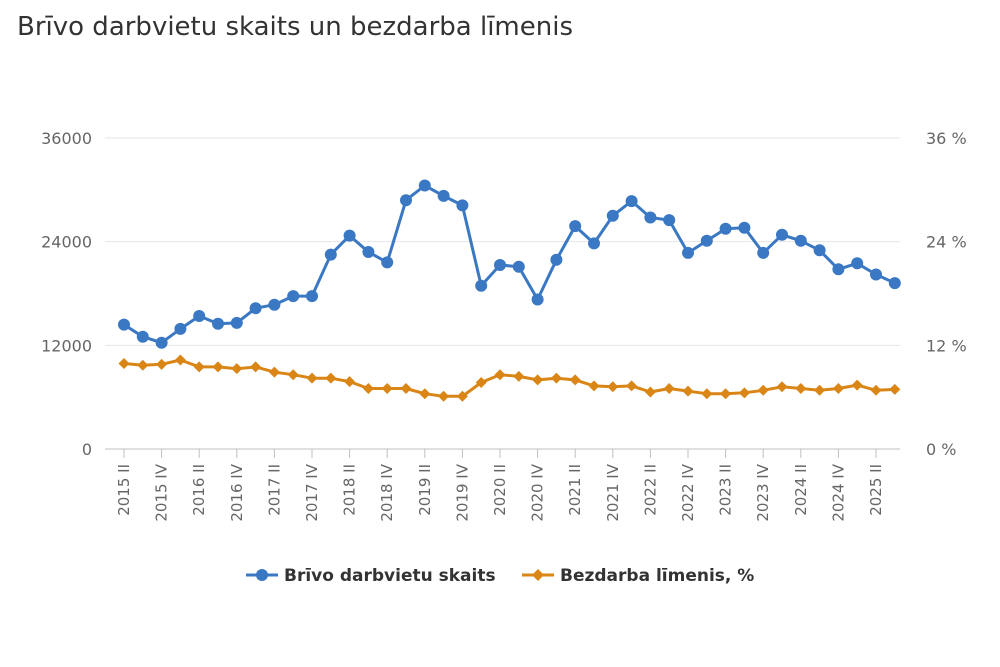  I want to click on x-tick-label: 2020 II, so click(500, 490).